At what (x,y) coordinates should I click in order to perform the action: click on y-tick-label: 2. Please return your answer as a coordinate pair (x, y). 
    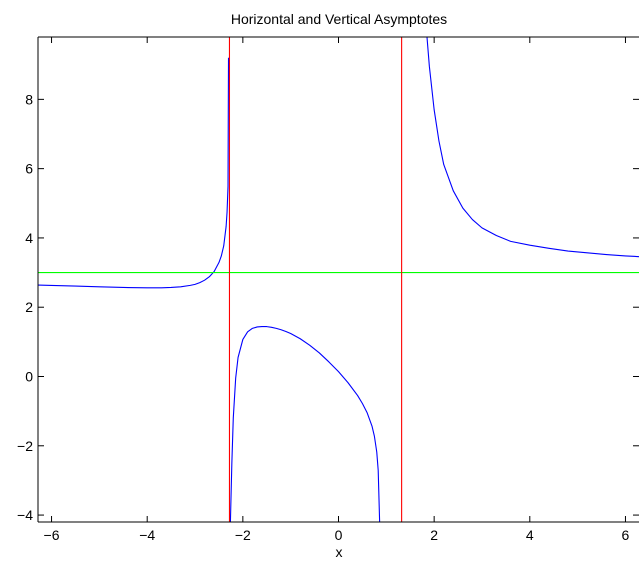
    Looking at the image, I should click on (29, 307).